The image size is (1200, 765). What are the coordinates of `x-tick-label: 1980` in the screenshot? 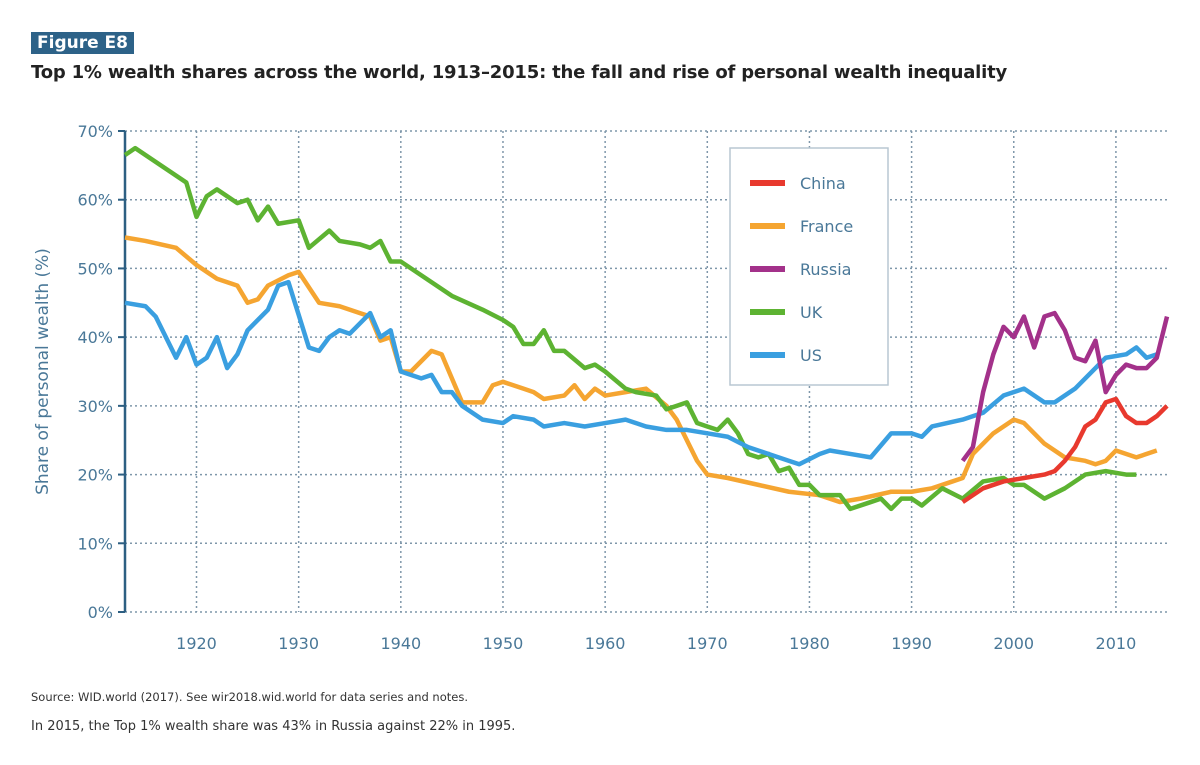 It's located at (809, 643).